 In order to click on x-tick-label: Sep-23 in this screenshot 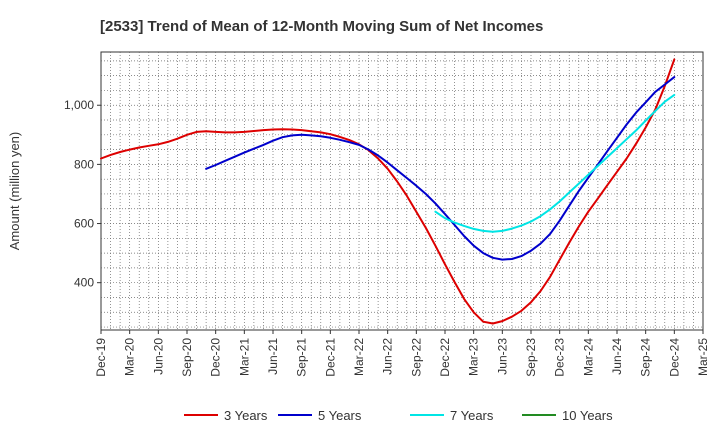, I will do `click(531, 357)`.